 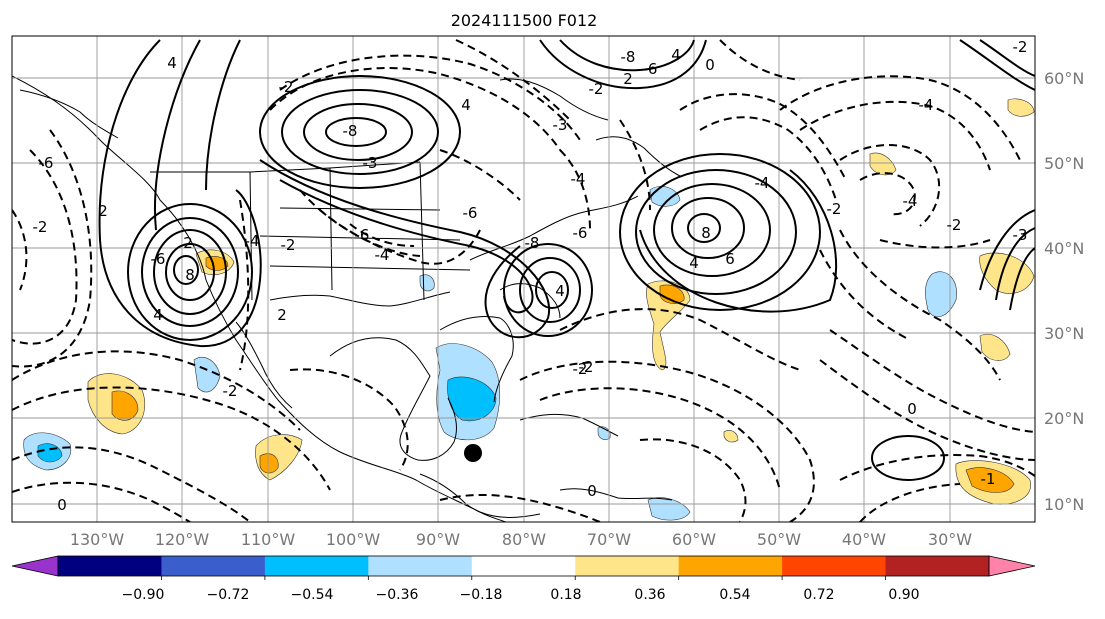 What do you see at coordinates (565, 595) in the screenshot?
I see `colorbar-tick-label: 0.18` at bounding box center [565, 595].